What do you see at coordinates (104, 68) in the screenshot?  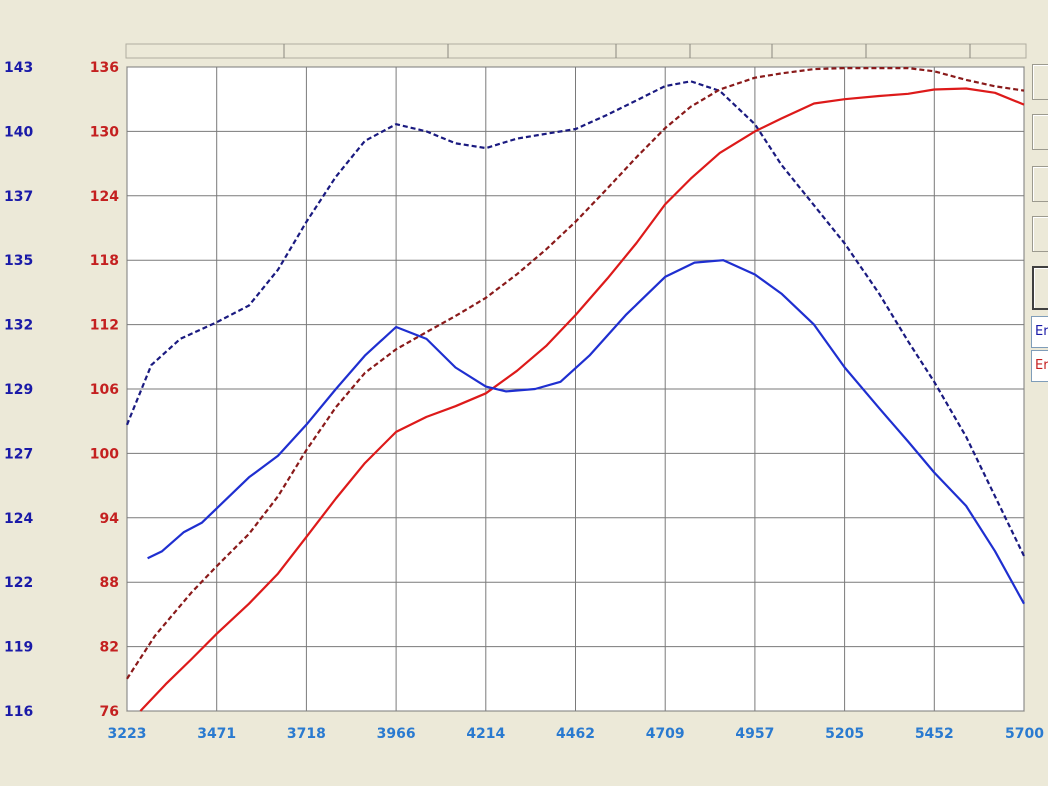 I see `right-tick-label: 136` at bounding box center [104, 68].